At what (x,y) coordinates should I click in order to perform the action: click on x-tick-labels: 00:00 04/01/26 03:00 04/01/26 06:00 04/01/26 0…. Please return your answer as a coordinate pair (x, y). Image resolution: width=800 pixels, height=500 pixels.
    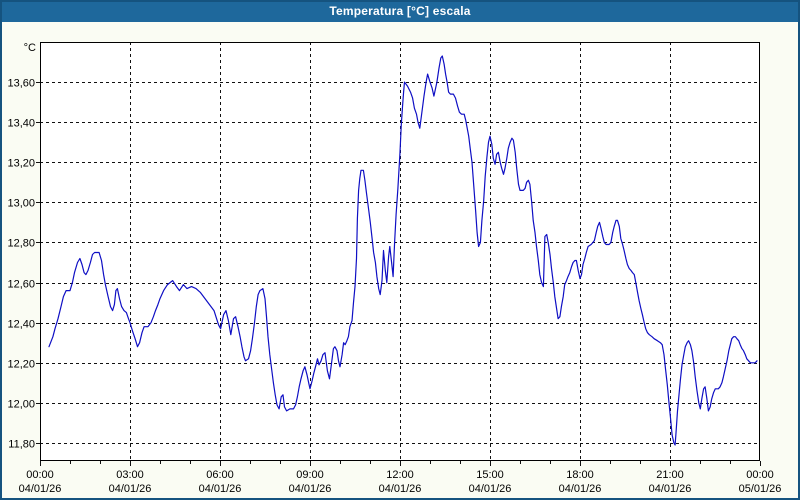
    Looking at the image, I should click on (400, 482).